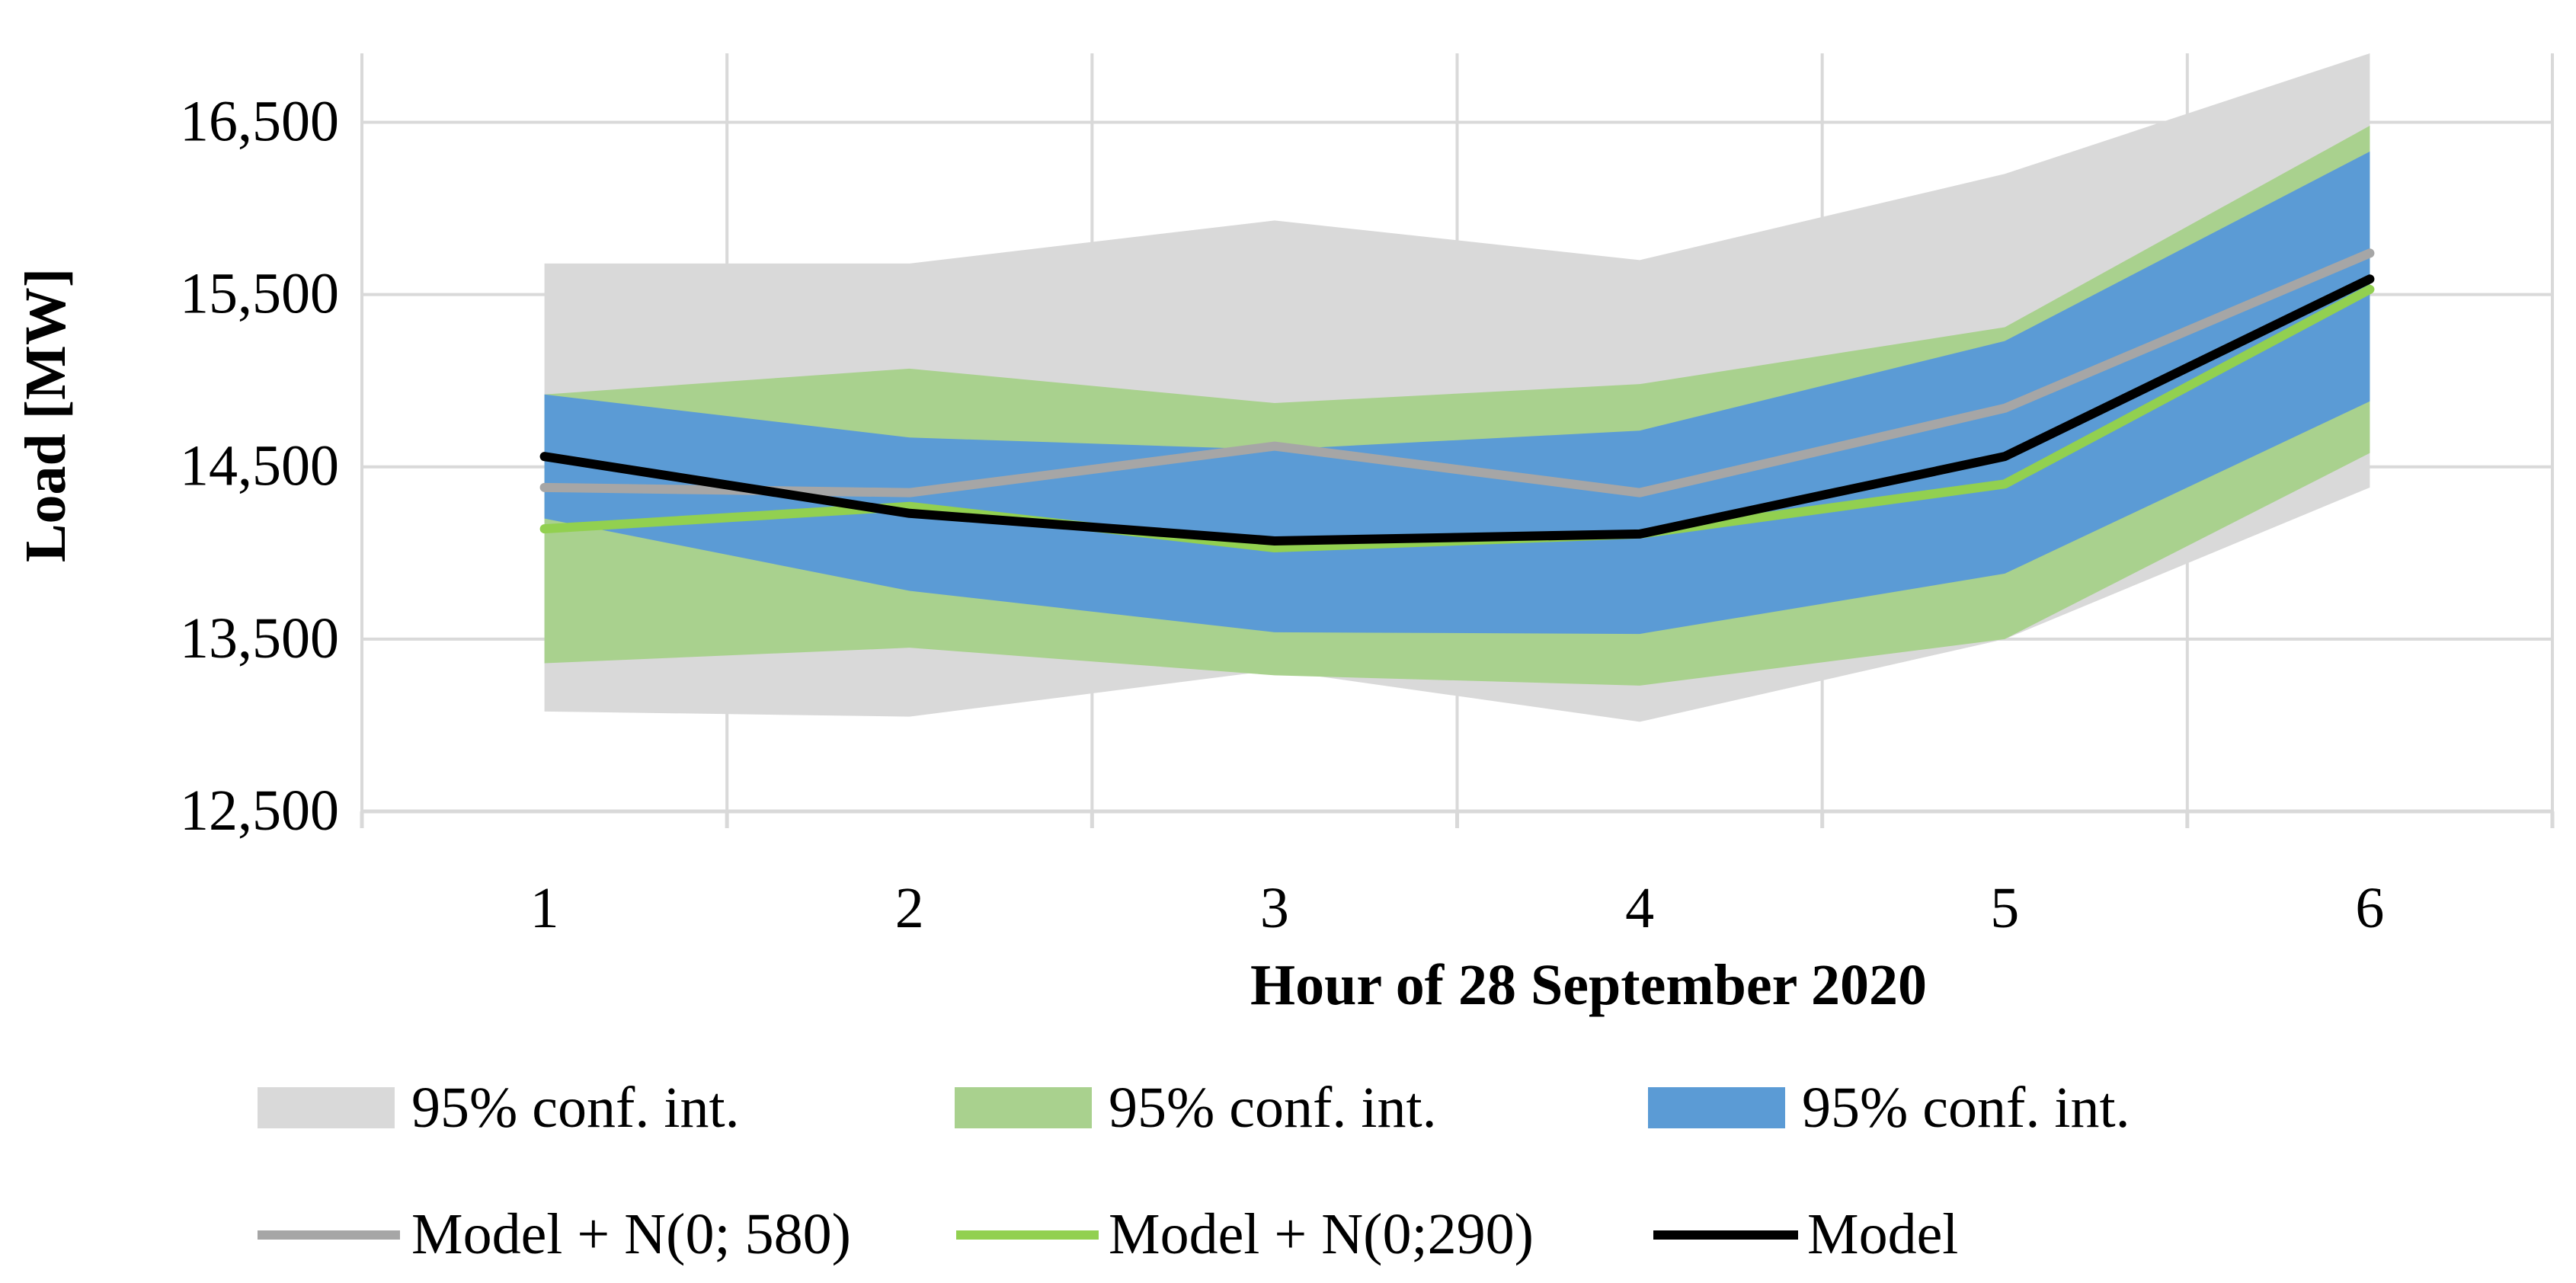 The height and width of the screenshot is (1283, 2576). Describe the element at coordinates (1882, 1234) in the screenshot. I see `legend-label-line-black: Model` at that location.